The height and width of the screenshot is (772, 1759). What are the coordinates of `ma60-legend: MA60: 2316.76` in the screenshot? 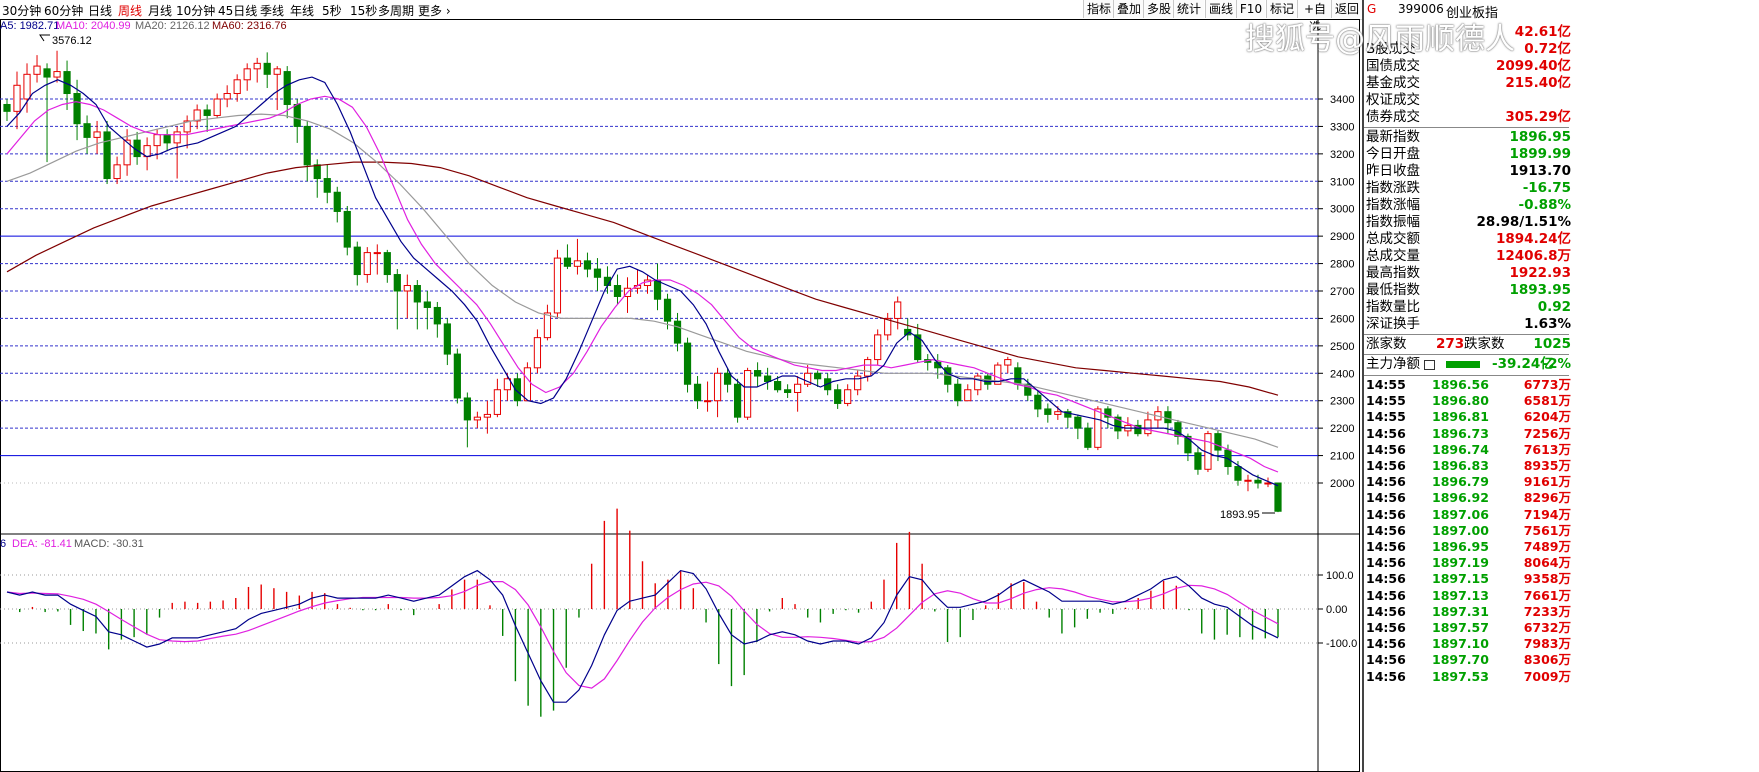 It's located at (249, 26).